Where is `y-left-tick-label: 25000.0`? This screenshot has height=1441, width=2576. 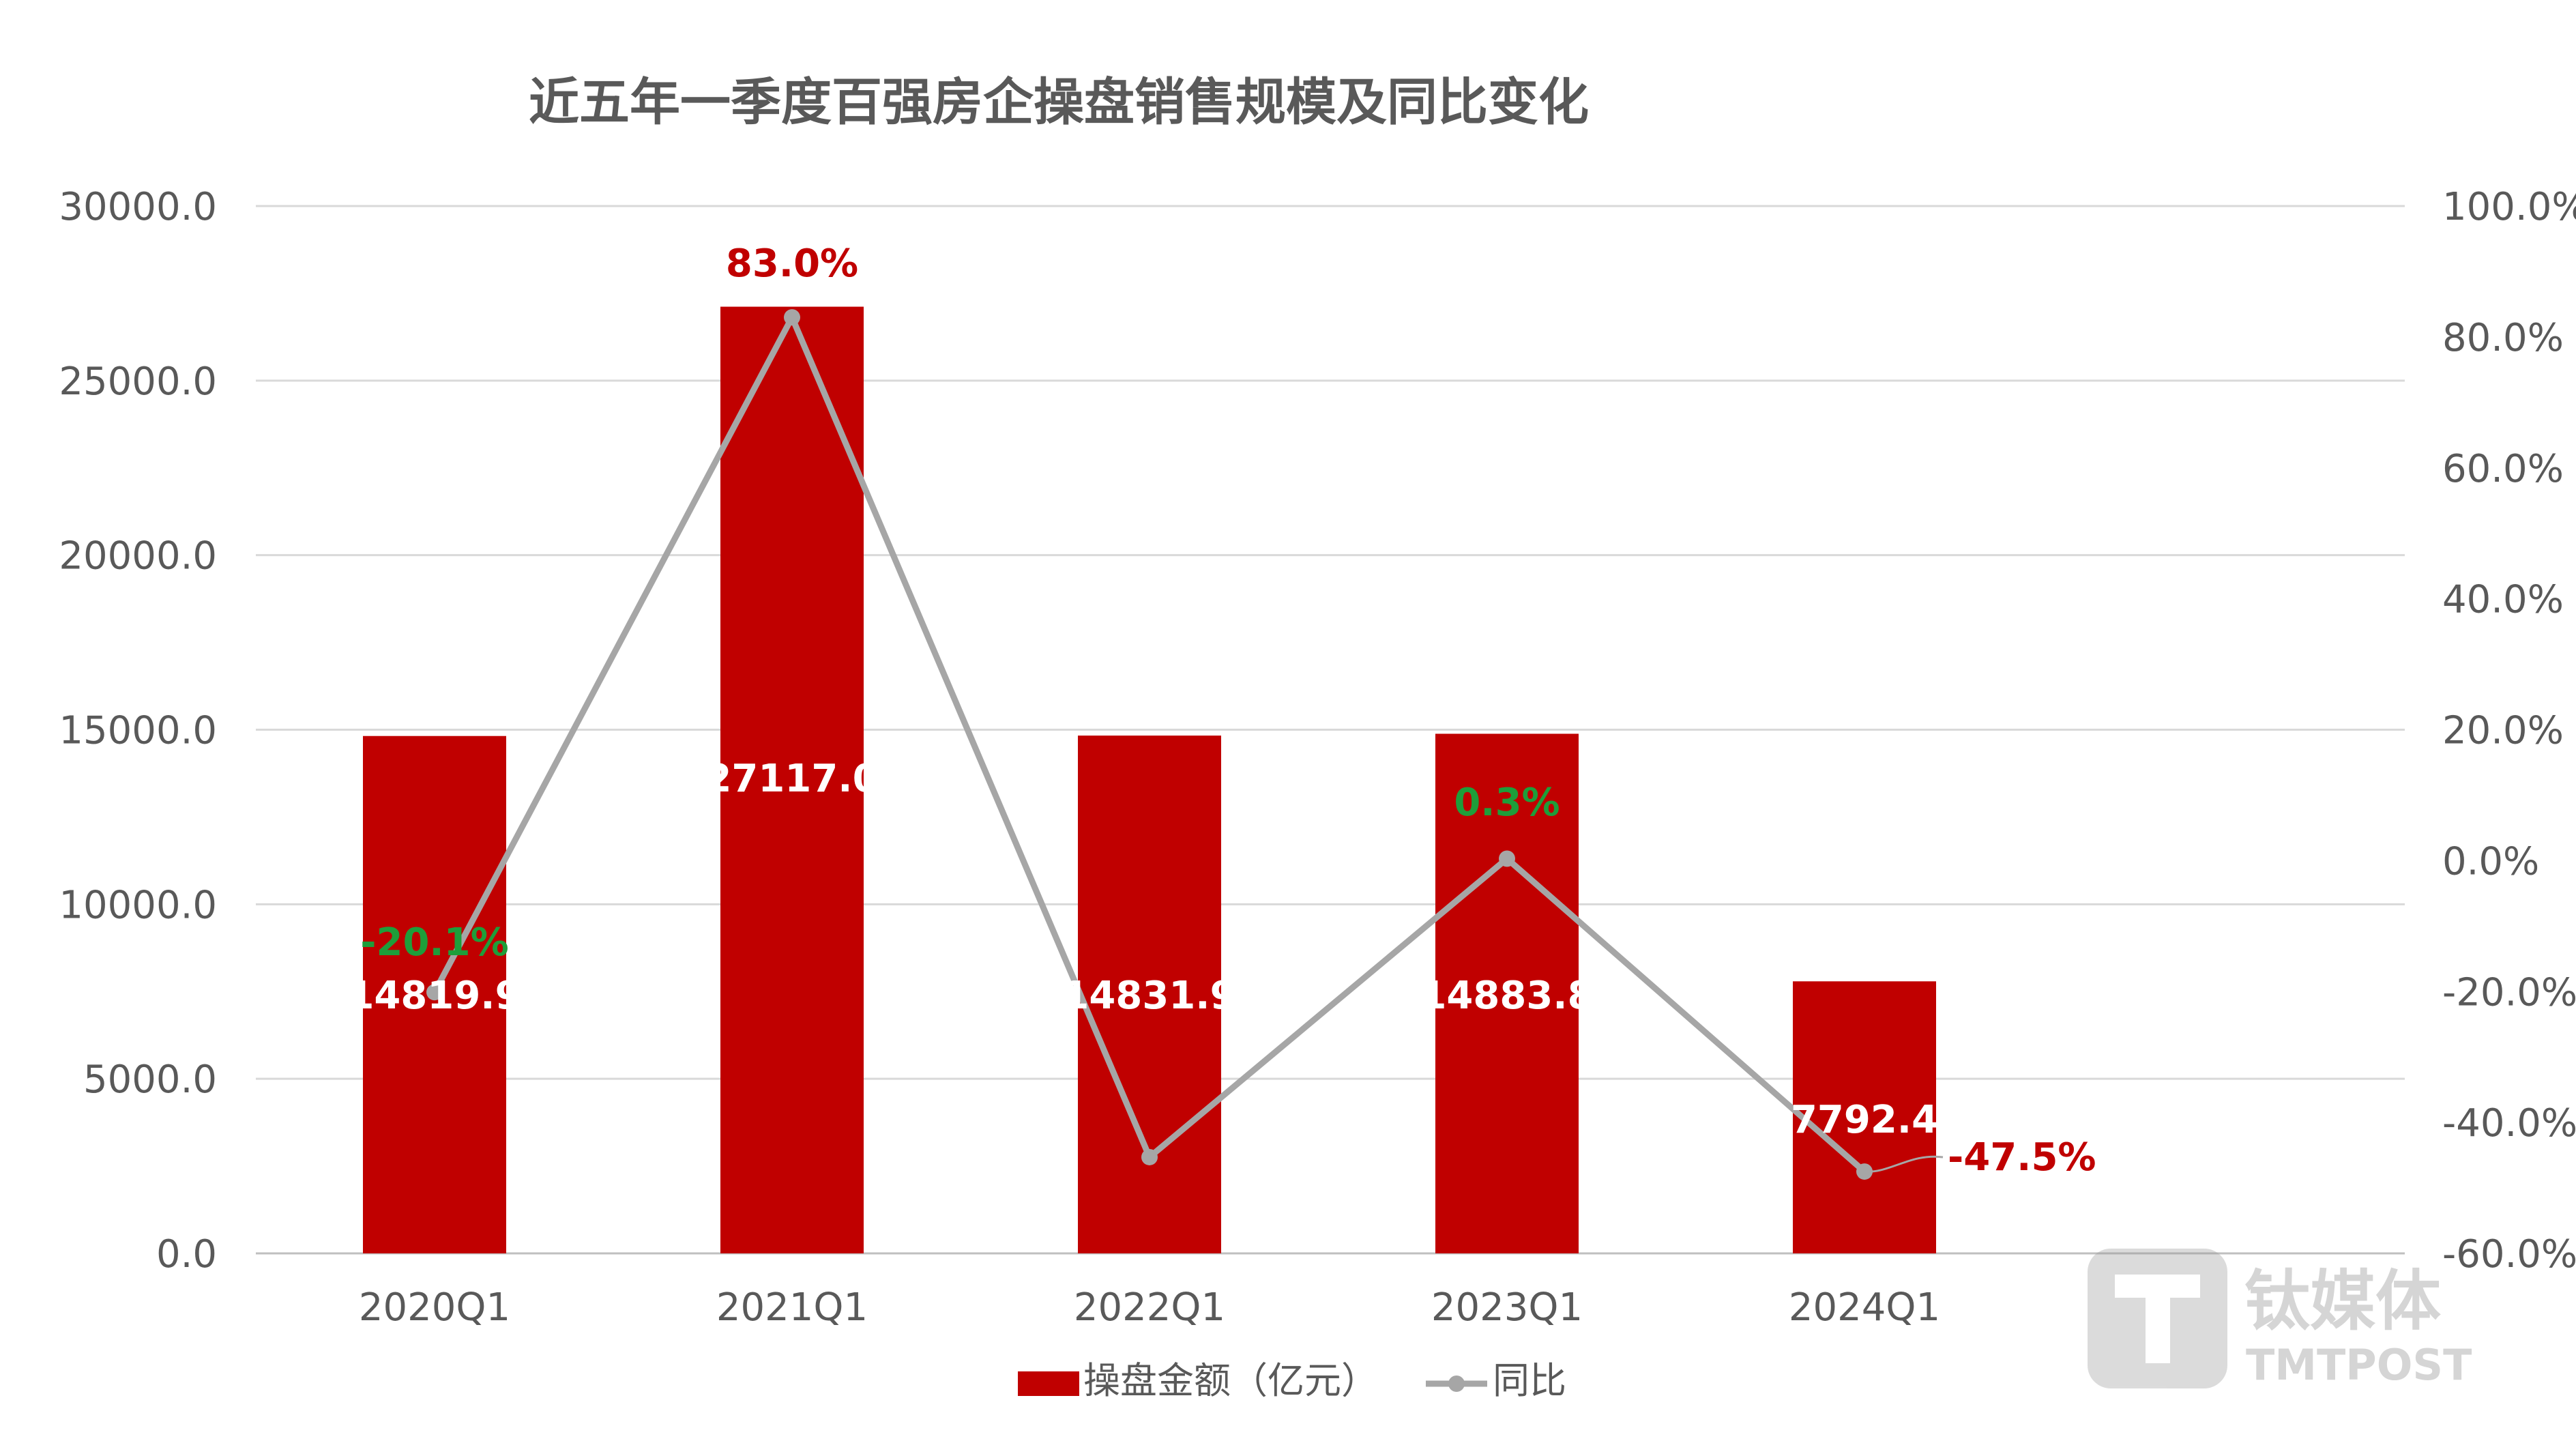 y-left-tick-label: 25000.0 is located at coordinates (138, 382).